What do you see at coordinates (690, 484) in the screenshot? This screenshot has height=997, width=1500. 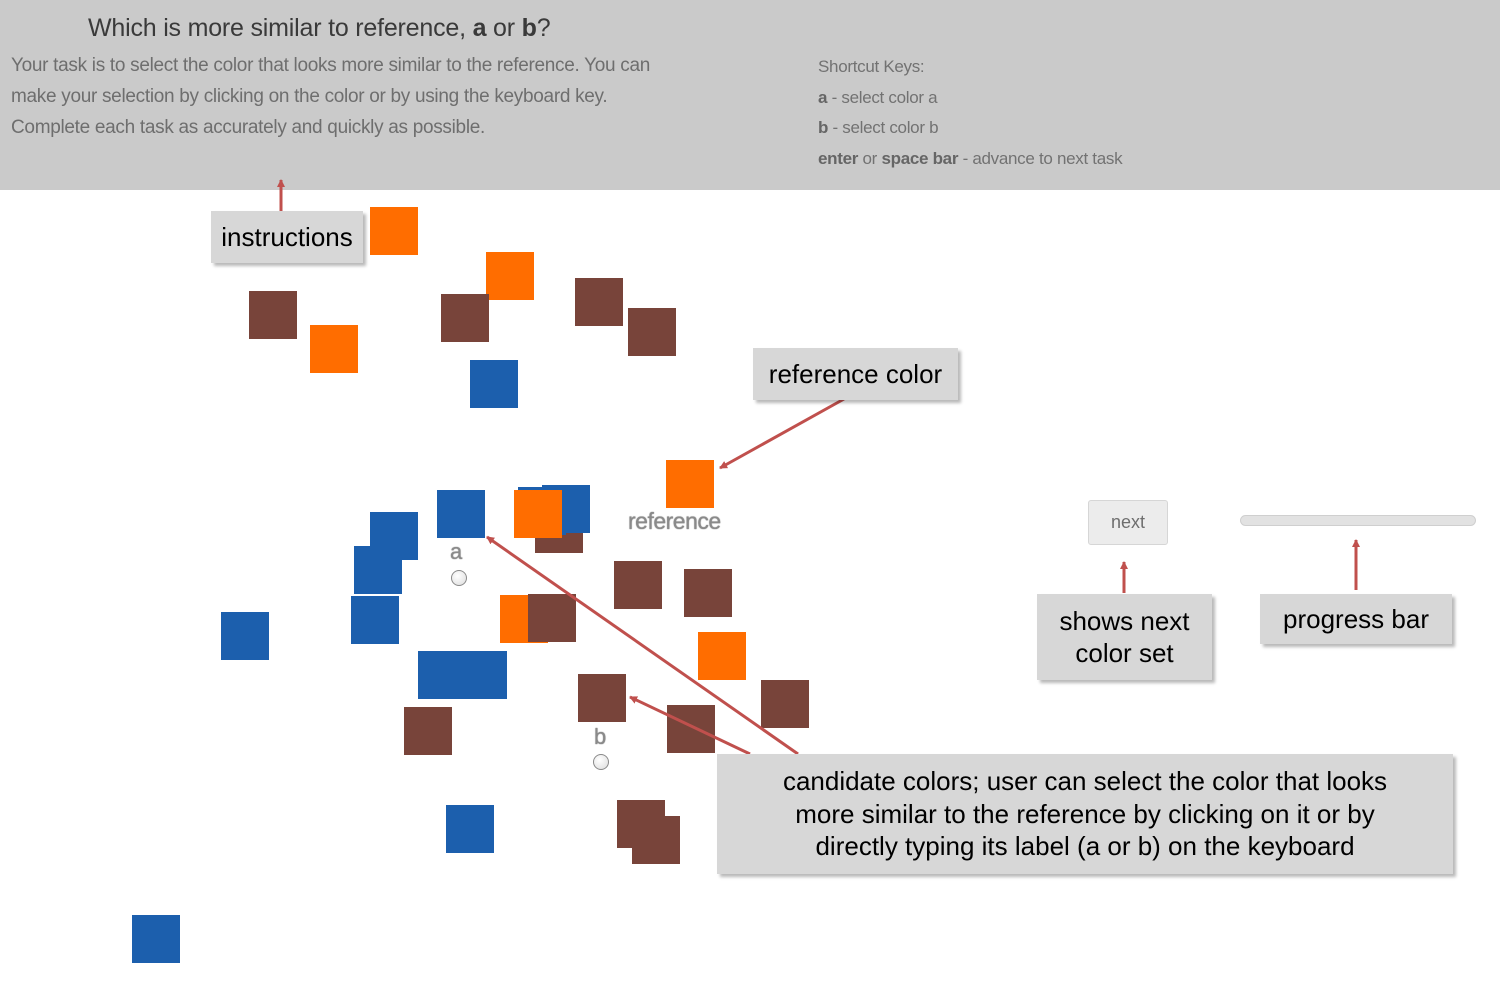 I see `reference-color-square` at bounding box center [690, 484].